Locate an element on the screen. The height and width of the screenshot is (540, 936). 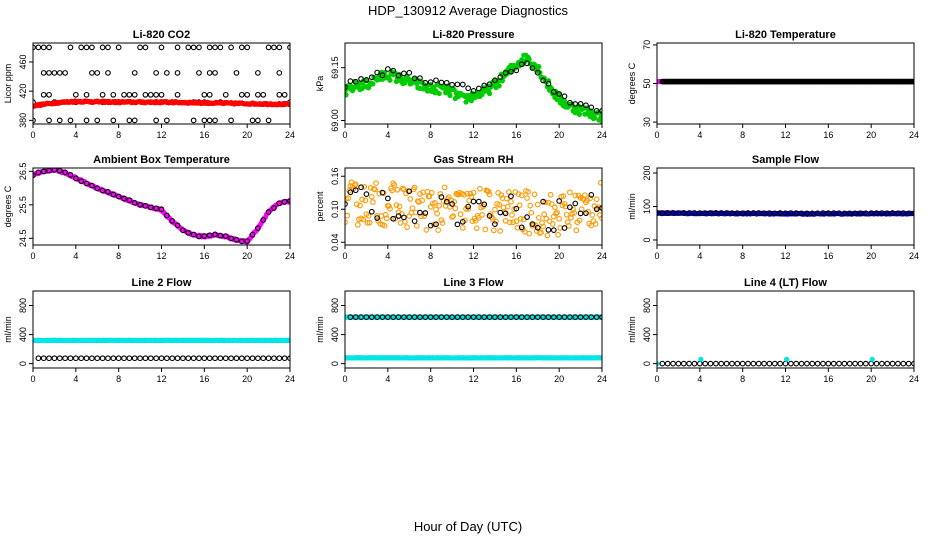
y-tick-label: 200 is located at coordinates (647, 173).